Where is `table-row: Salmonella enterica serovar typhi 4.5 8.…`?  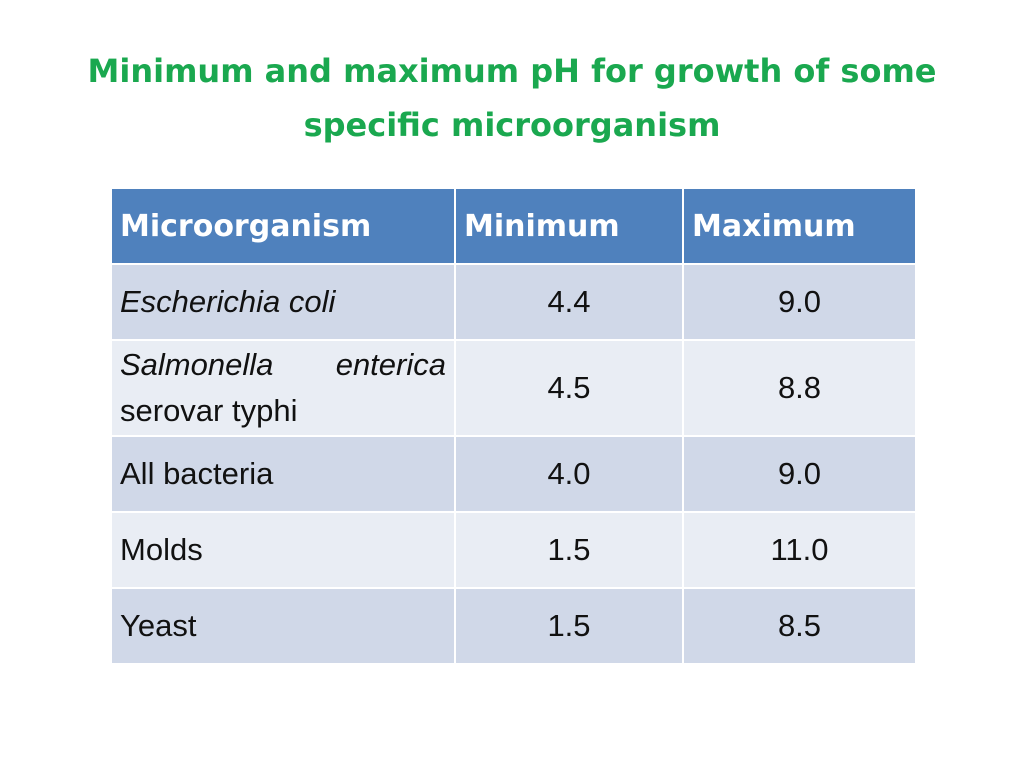 table-row: Salmonella enterica serovar typhi 4.5 8.… is located at coordinates (513, 388).